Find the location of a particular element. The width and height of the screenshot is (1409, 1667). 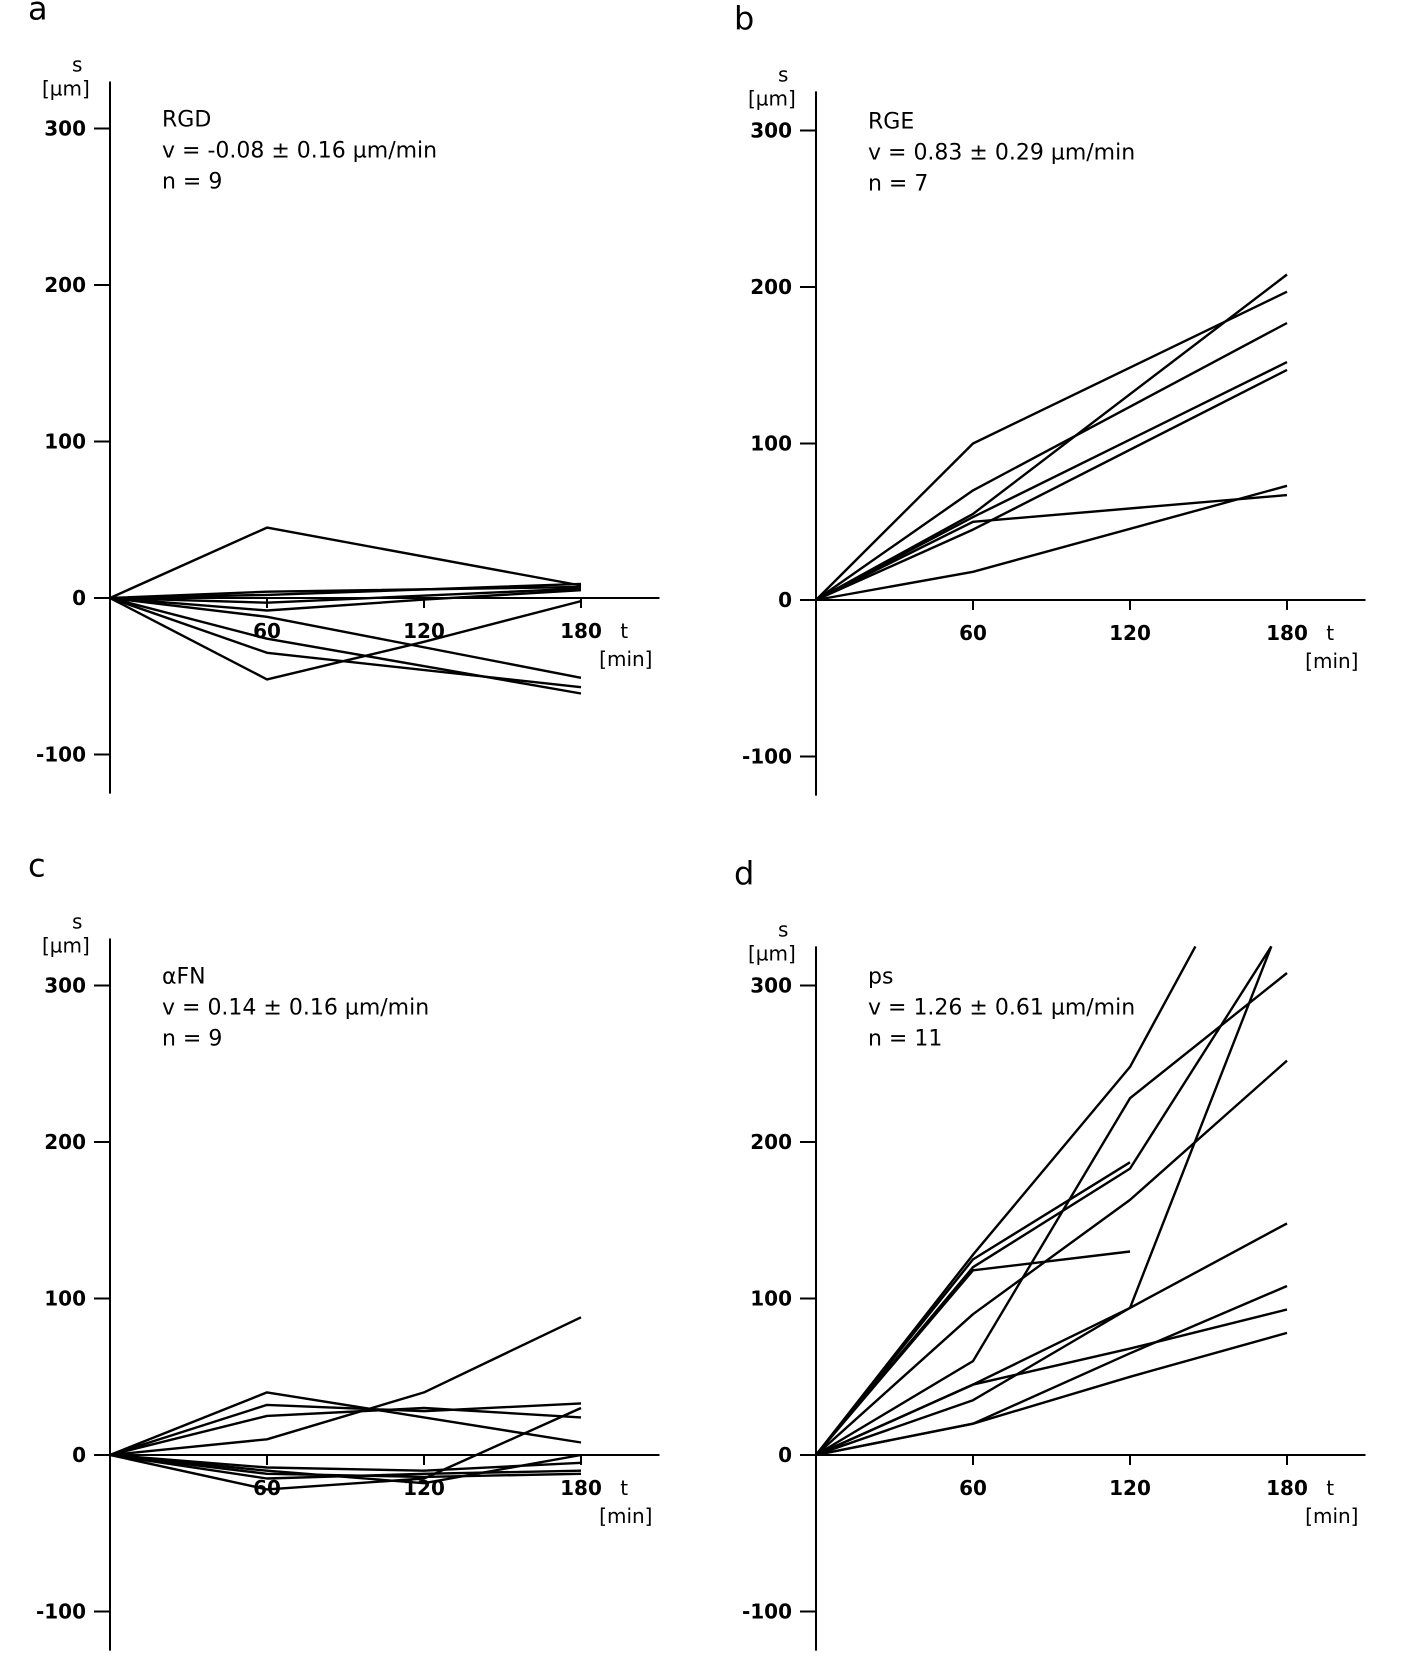

annotation-line-2: v = 0.83 ± 0.29 µm/min is located at coordinates (1001, 153).